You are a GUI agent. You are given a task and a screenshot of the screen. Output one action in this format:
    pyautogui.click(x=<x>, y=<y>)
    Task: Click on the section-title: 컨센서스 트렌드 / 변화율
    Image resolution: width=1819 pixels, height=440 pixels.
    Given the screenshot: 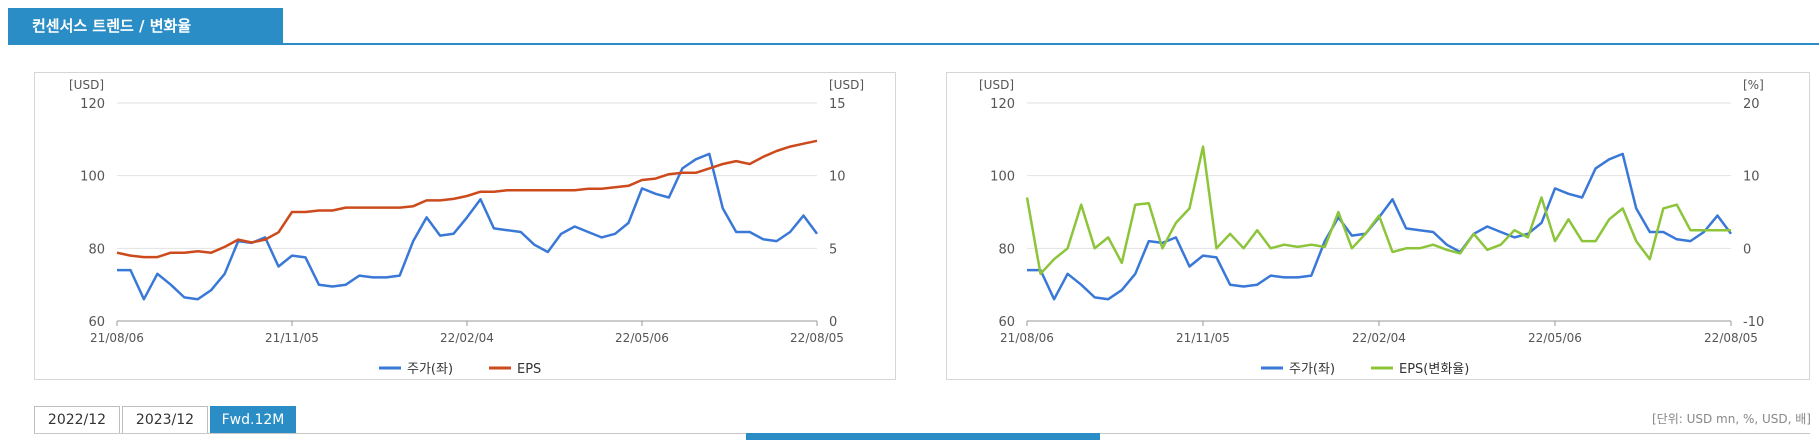 What is the action you would take?
    pyautogui.click(x=145, y=26)
    